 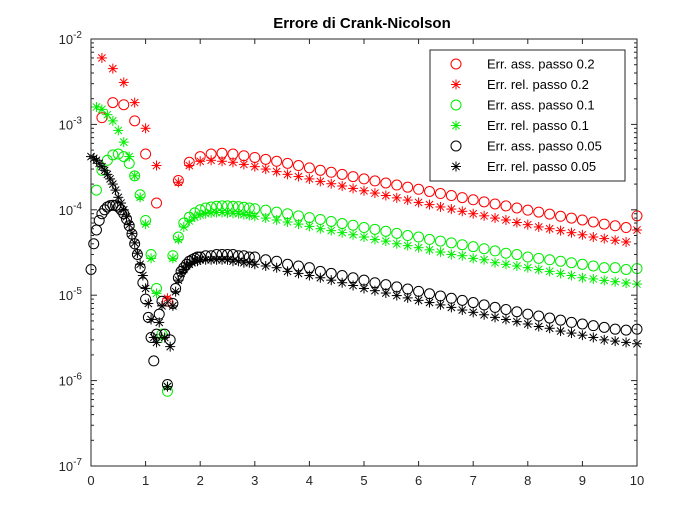 I want to click on x-tick-label: 0, so click(x=90, y=480).